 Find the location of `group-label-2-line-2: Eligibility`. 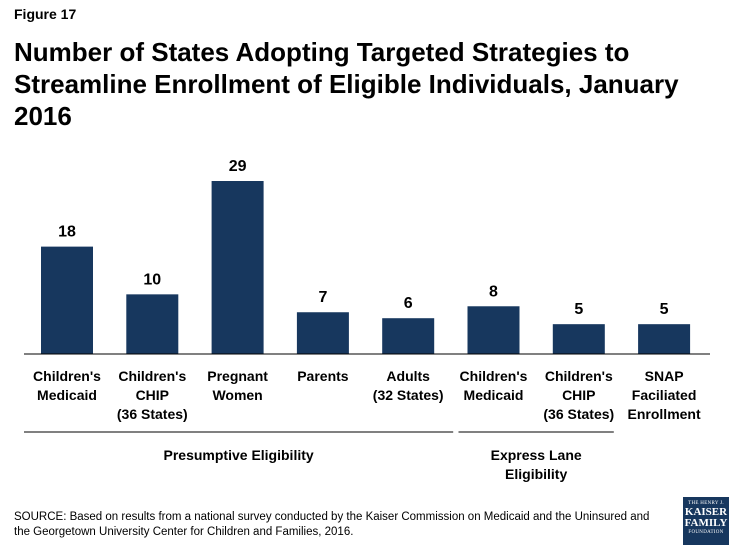

group-label-2-line-2: Eligibility is located at coordinates (536, 474).